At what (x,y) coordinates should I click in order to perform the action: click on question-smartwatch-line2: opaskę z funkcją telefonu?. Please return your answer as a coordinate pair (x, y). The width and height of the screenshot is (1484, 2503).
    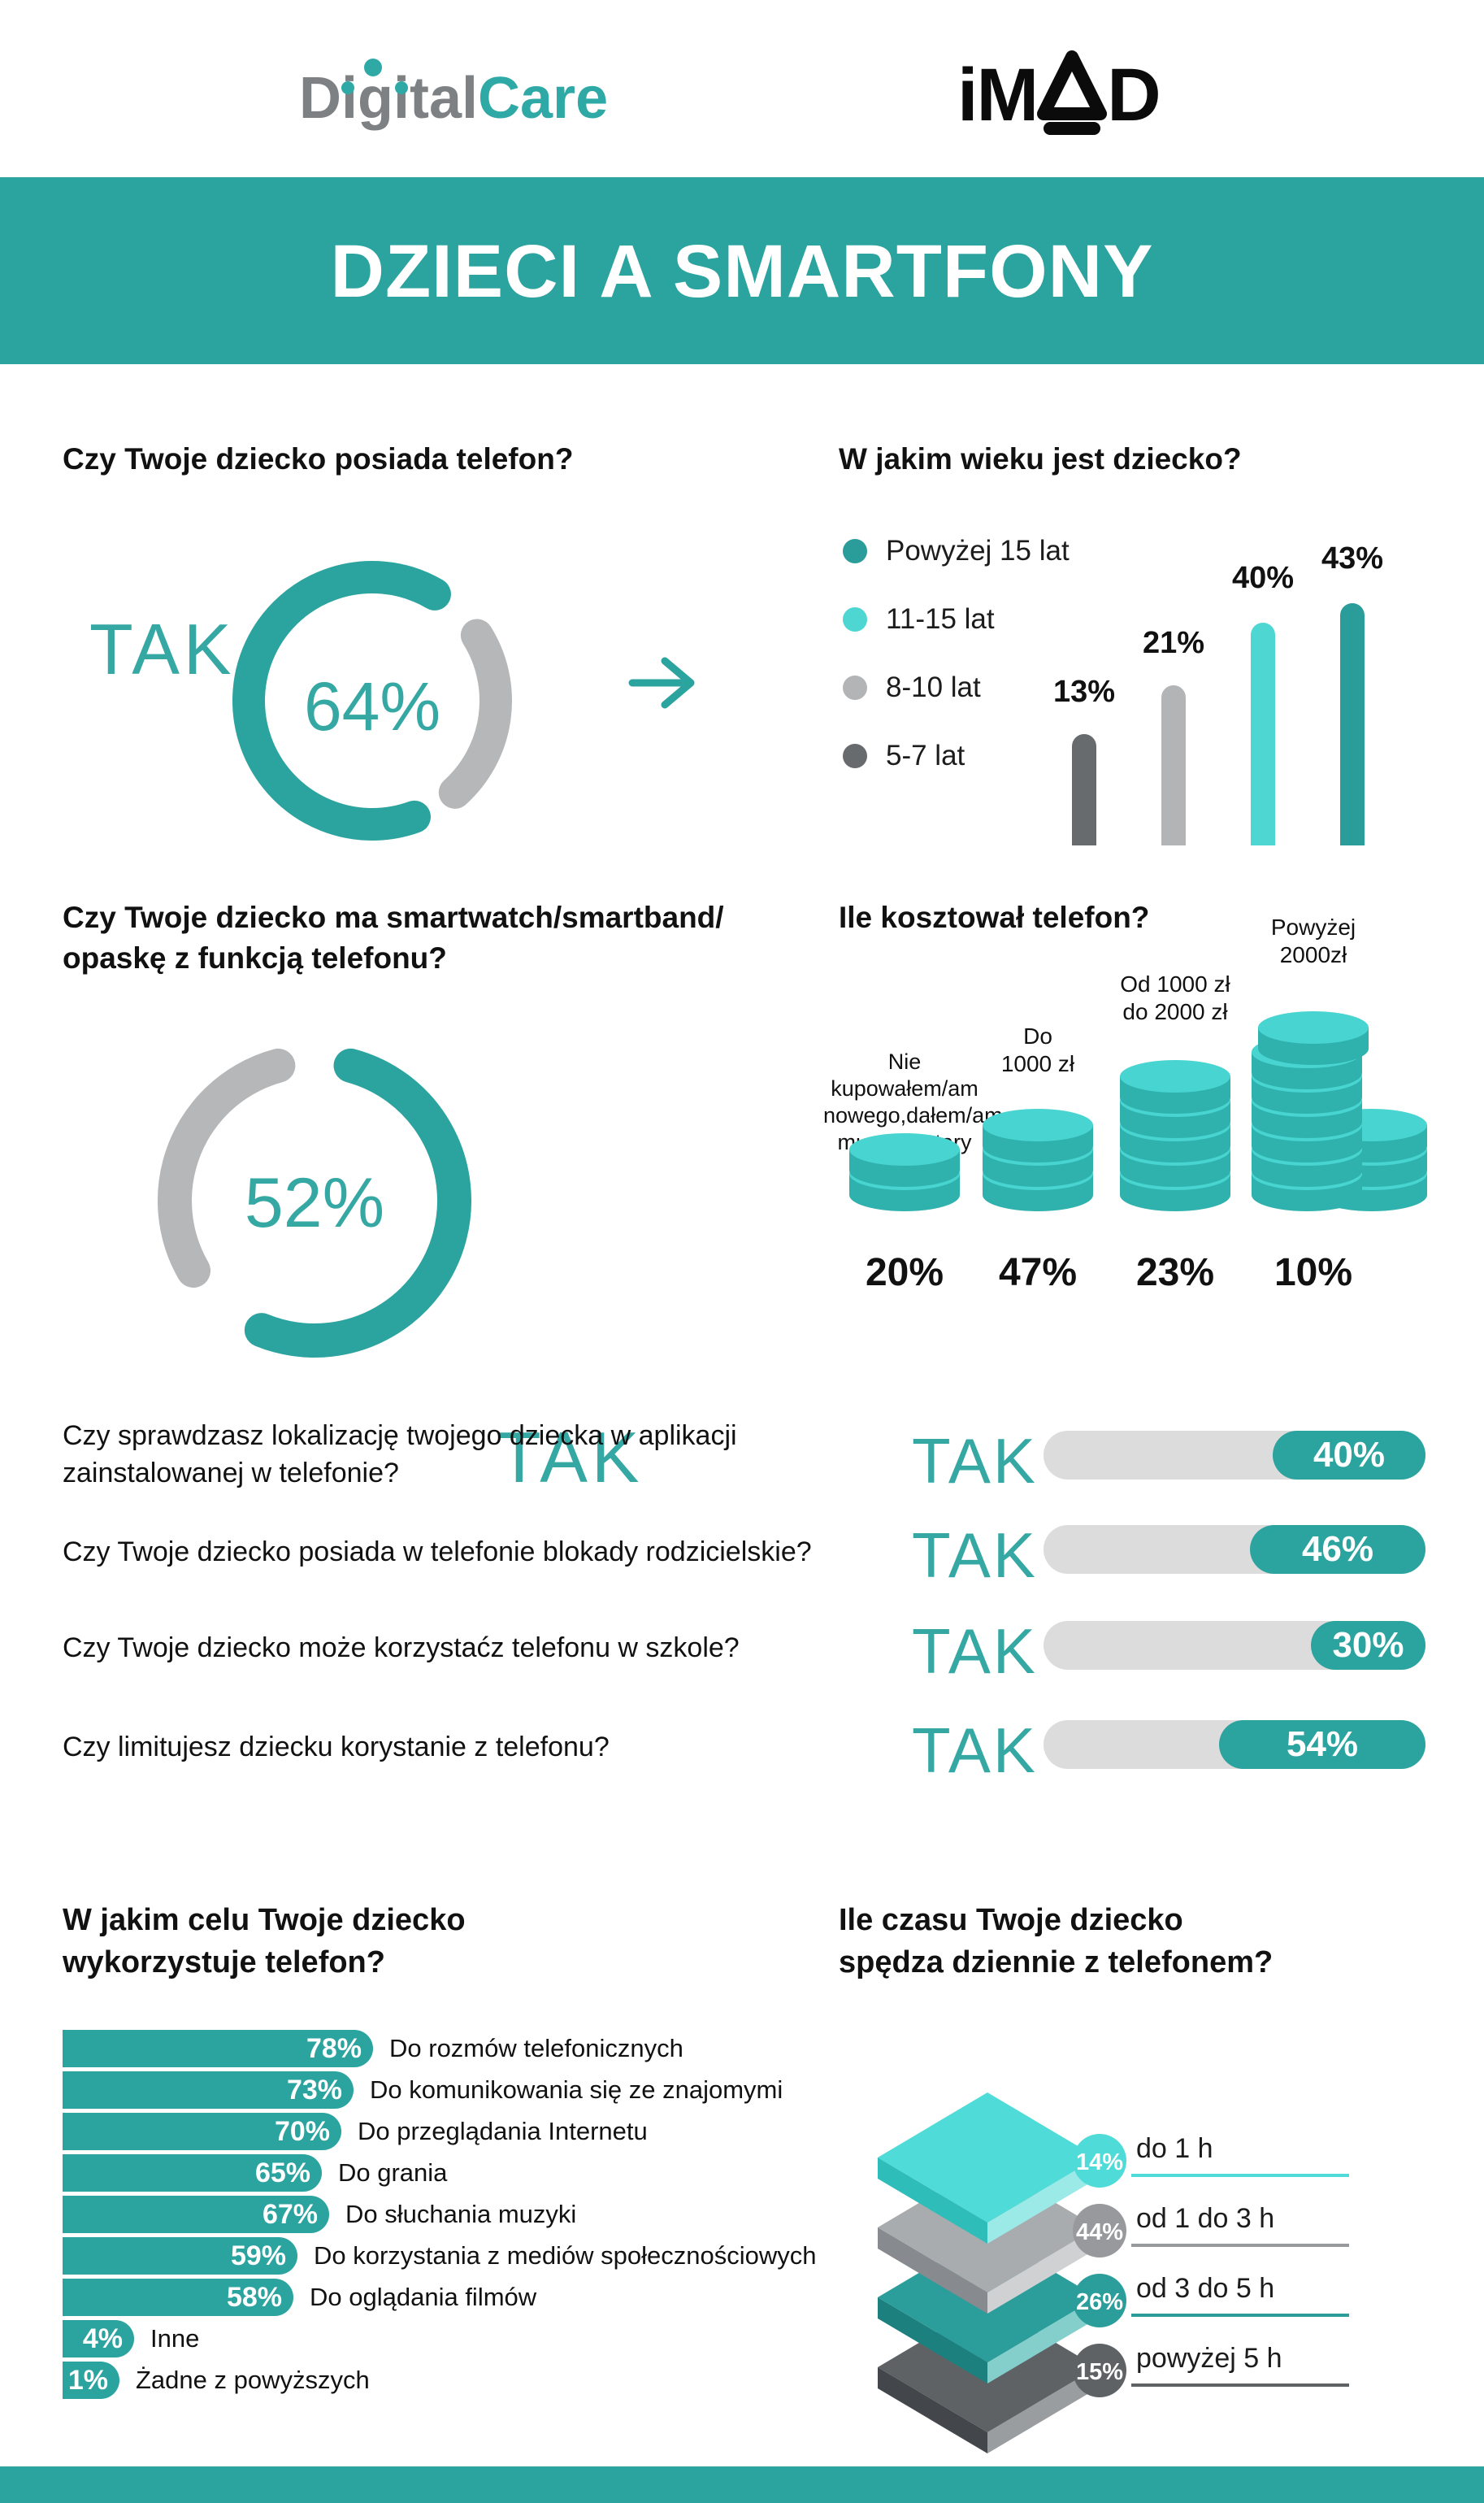
    Looking at the image, I should click on (255, 958).